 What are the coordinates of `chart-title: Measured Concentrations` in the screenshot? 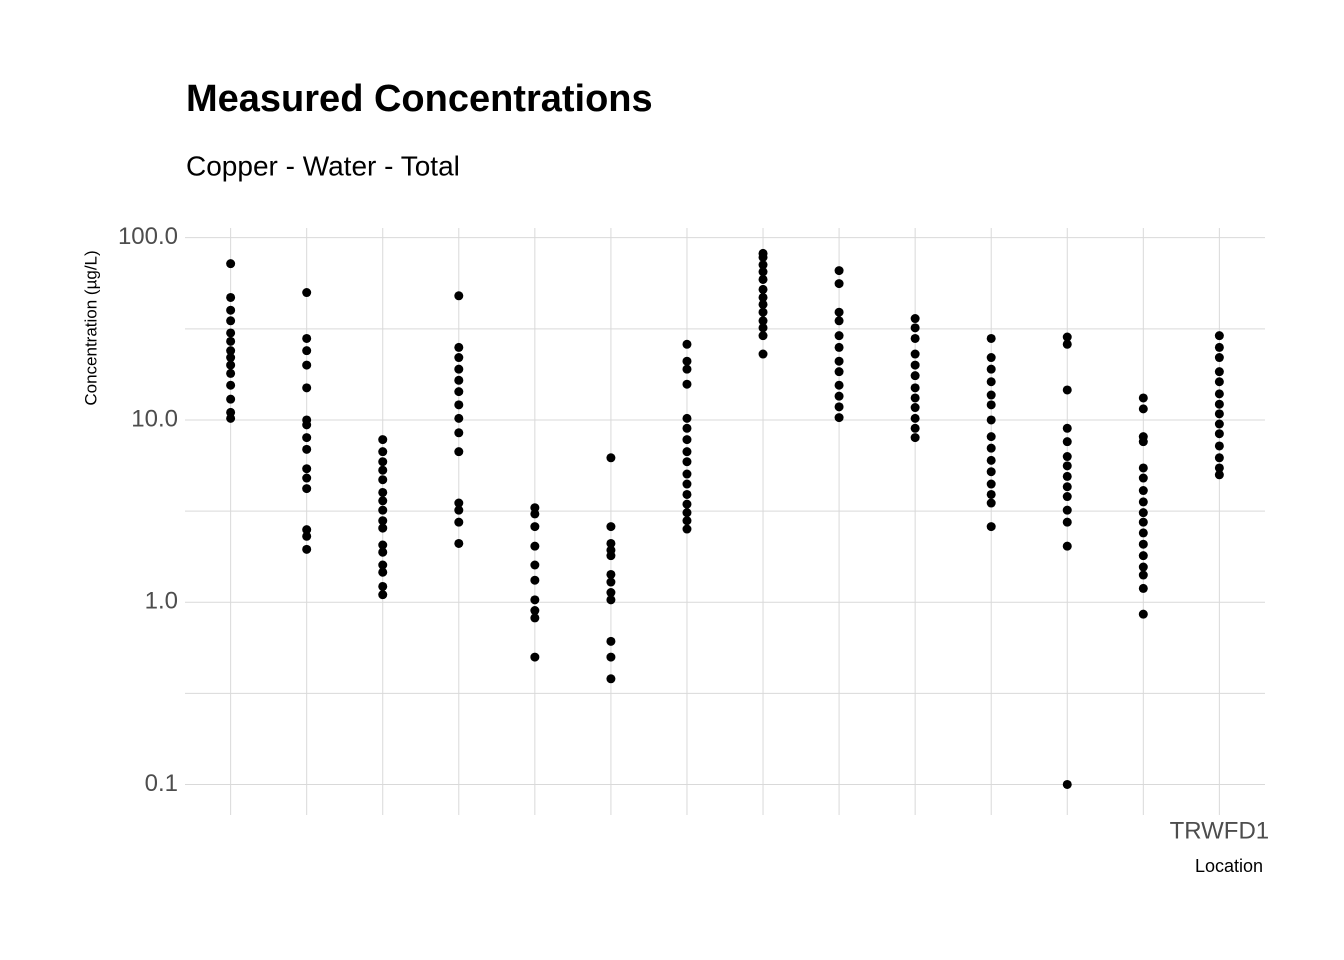 It's located at (419, 99).